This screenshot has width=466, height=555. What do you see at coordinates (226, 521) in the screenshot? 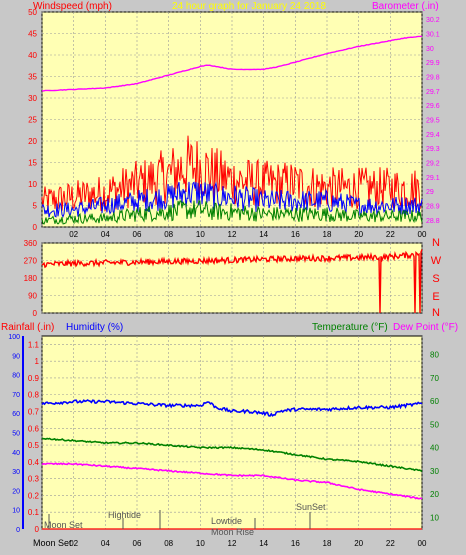
I see `lowtide-label: Lowtide` at bounding box center [226, 521].